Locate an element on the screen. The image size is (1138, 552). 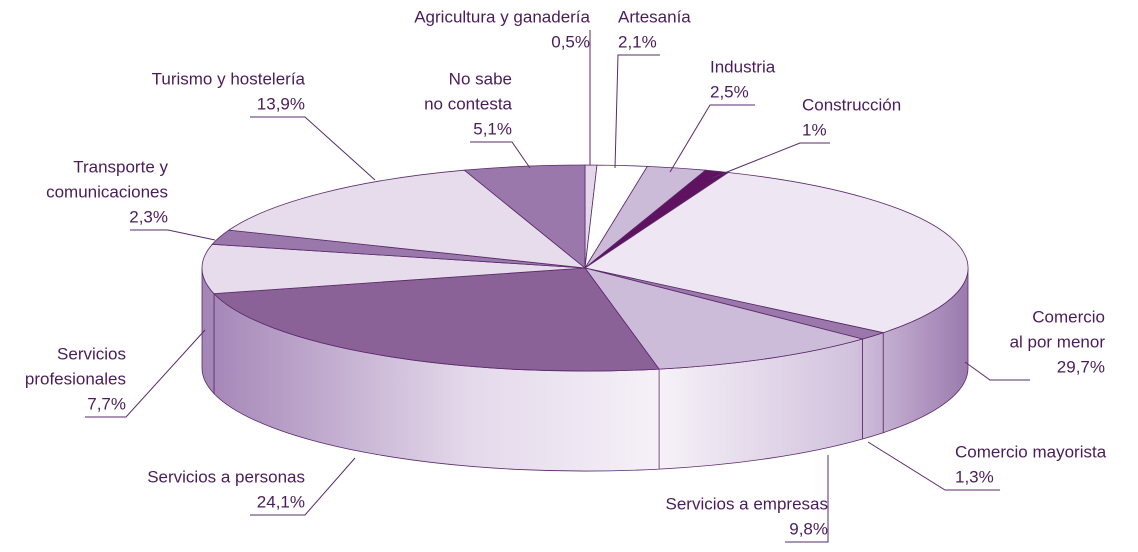
value-label: 2,1% is located at coordinates (637, 41).